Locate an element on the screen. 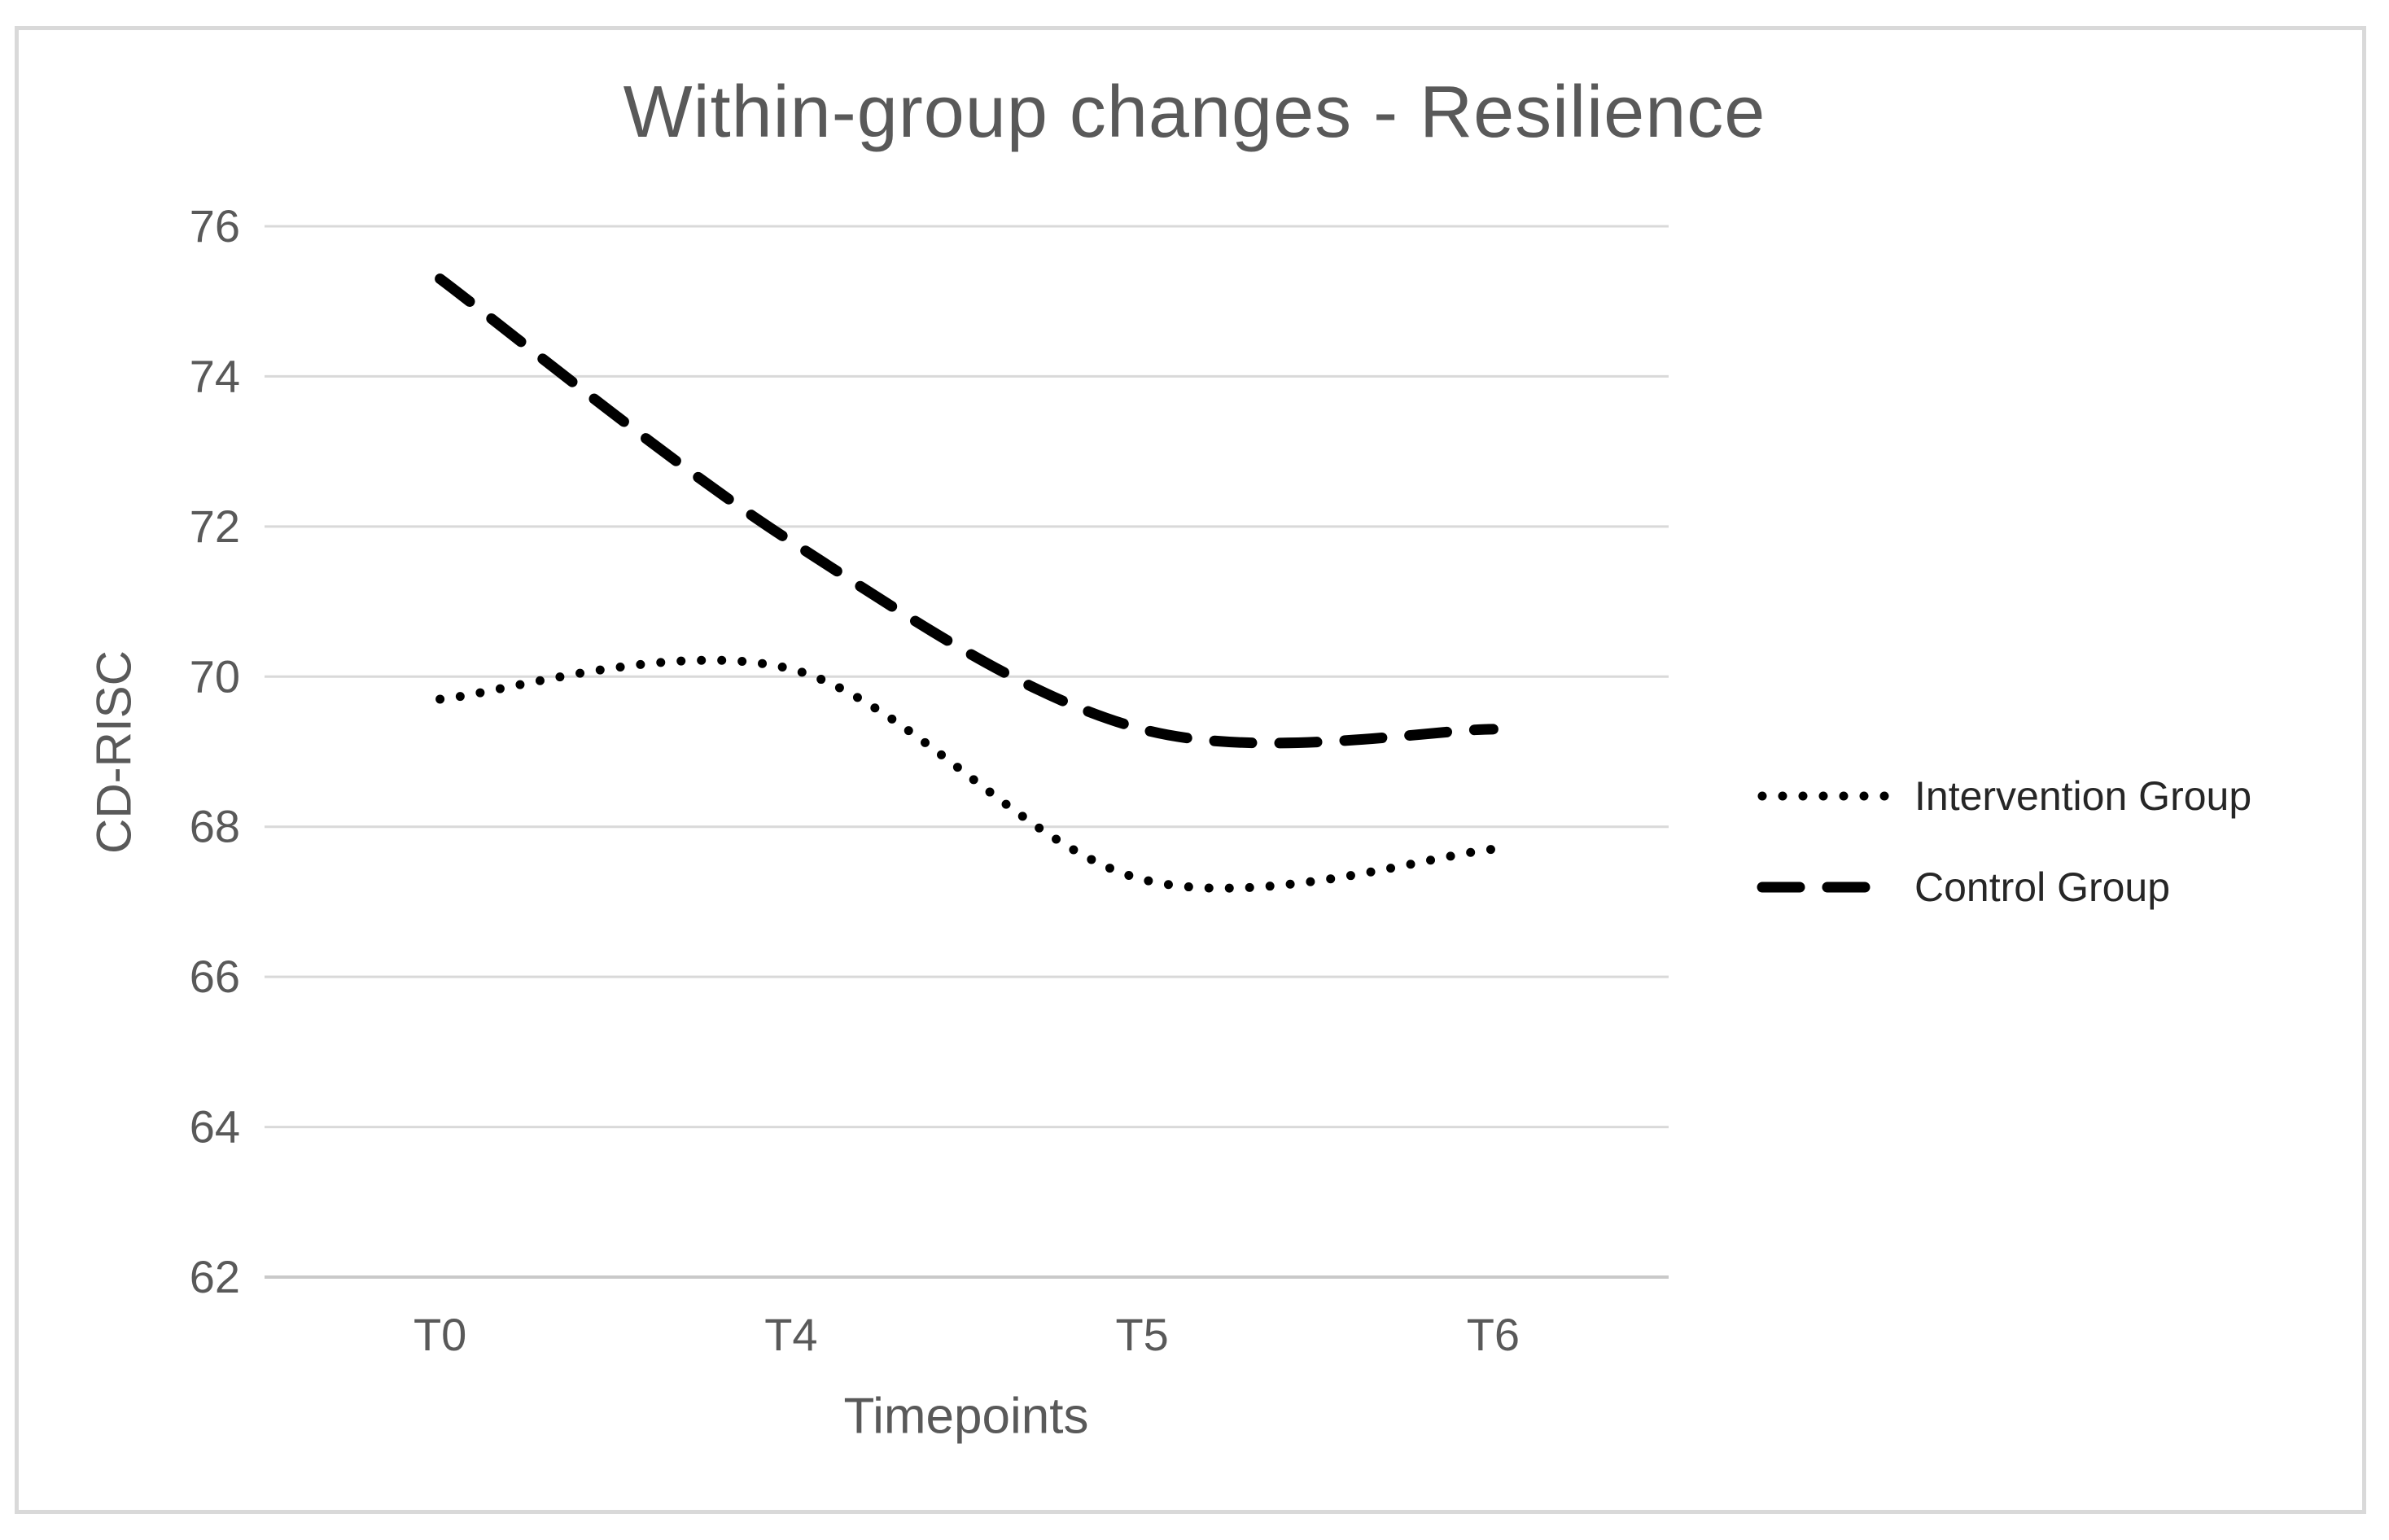 The width and height of the screenshot is (2389, 1540). legend-label-intervention: Intervention Group is located at coordinates (2083, 796).